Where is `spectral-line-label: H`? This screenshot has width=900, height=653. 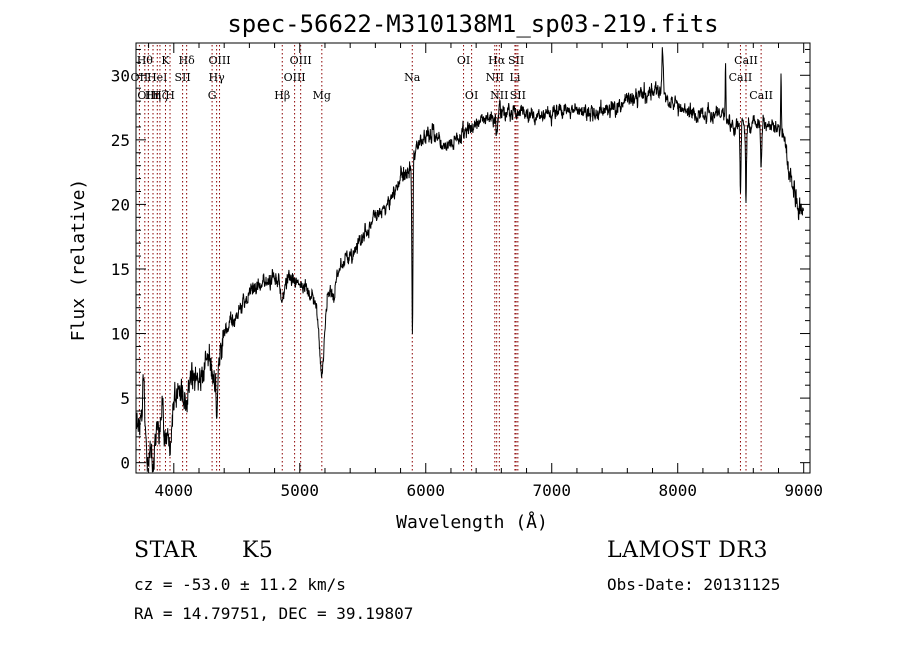
spectral-line-label: H is located at coordinates (170, 95).